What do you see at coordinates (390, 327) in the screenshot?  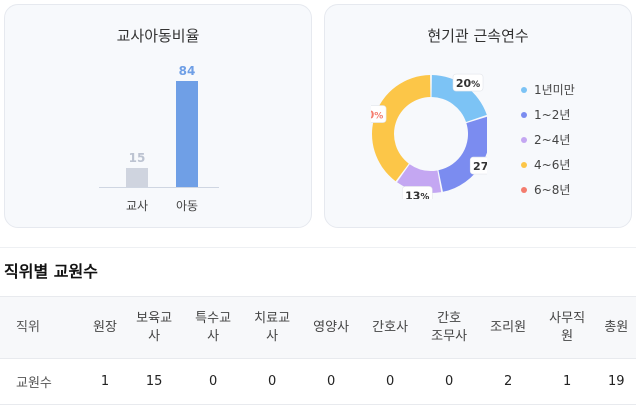 I see `staff-table-header-cell: 간호사` at bounding box center [390, 327].